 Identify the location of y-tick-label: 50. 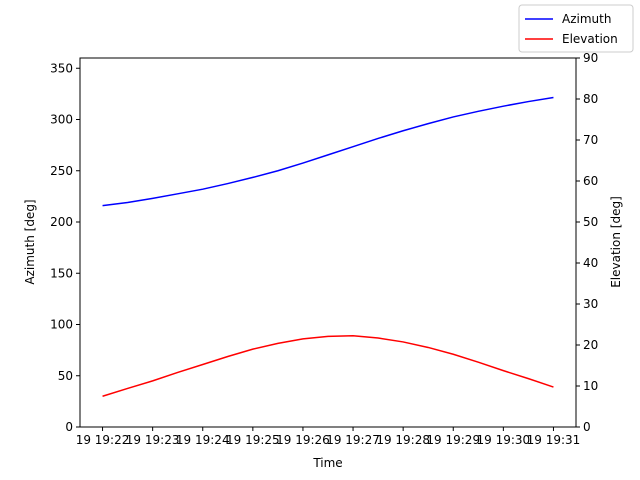
(65, 376).